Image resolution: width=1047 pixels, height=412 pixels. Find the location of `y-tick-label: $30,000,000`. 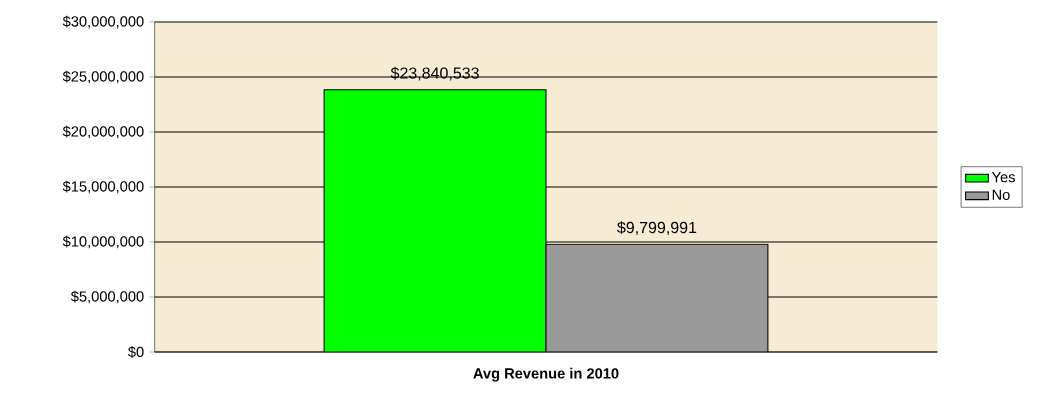

y-tick-label: $30,000,000 is located at coordinates (103, 22).